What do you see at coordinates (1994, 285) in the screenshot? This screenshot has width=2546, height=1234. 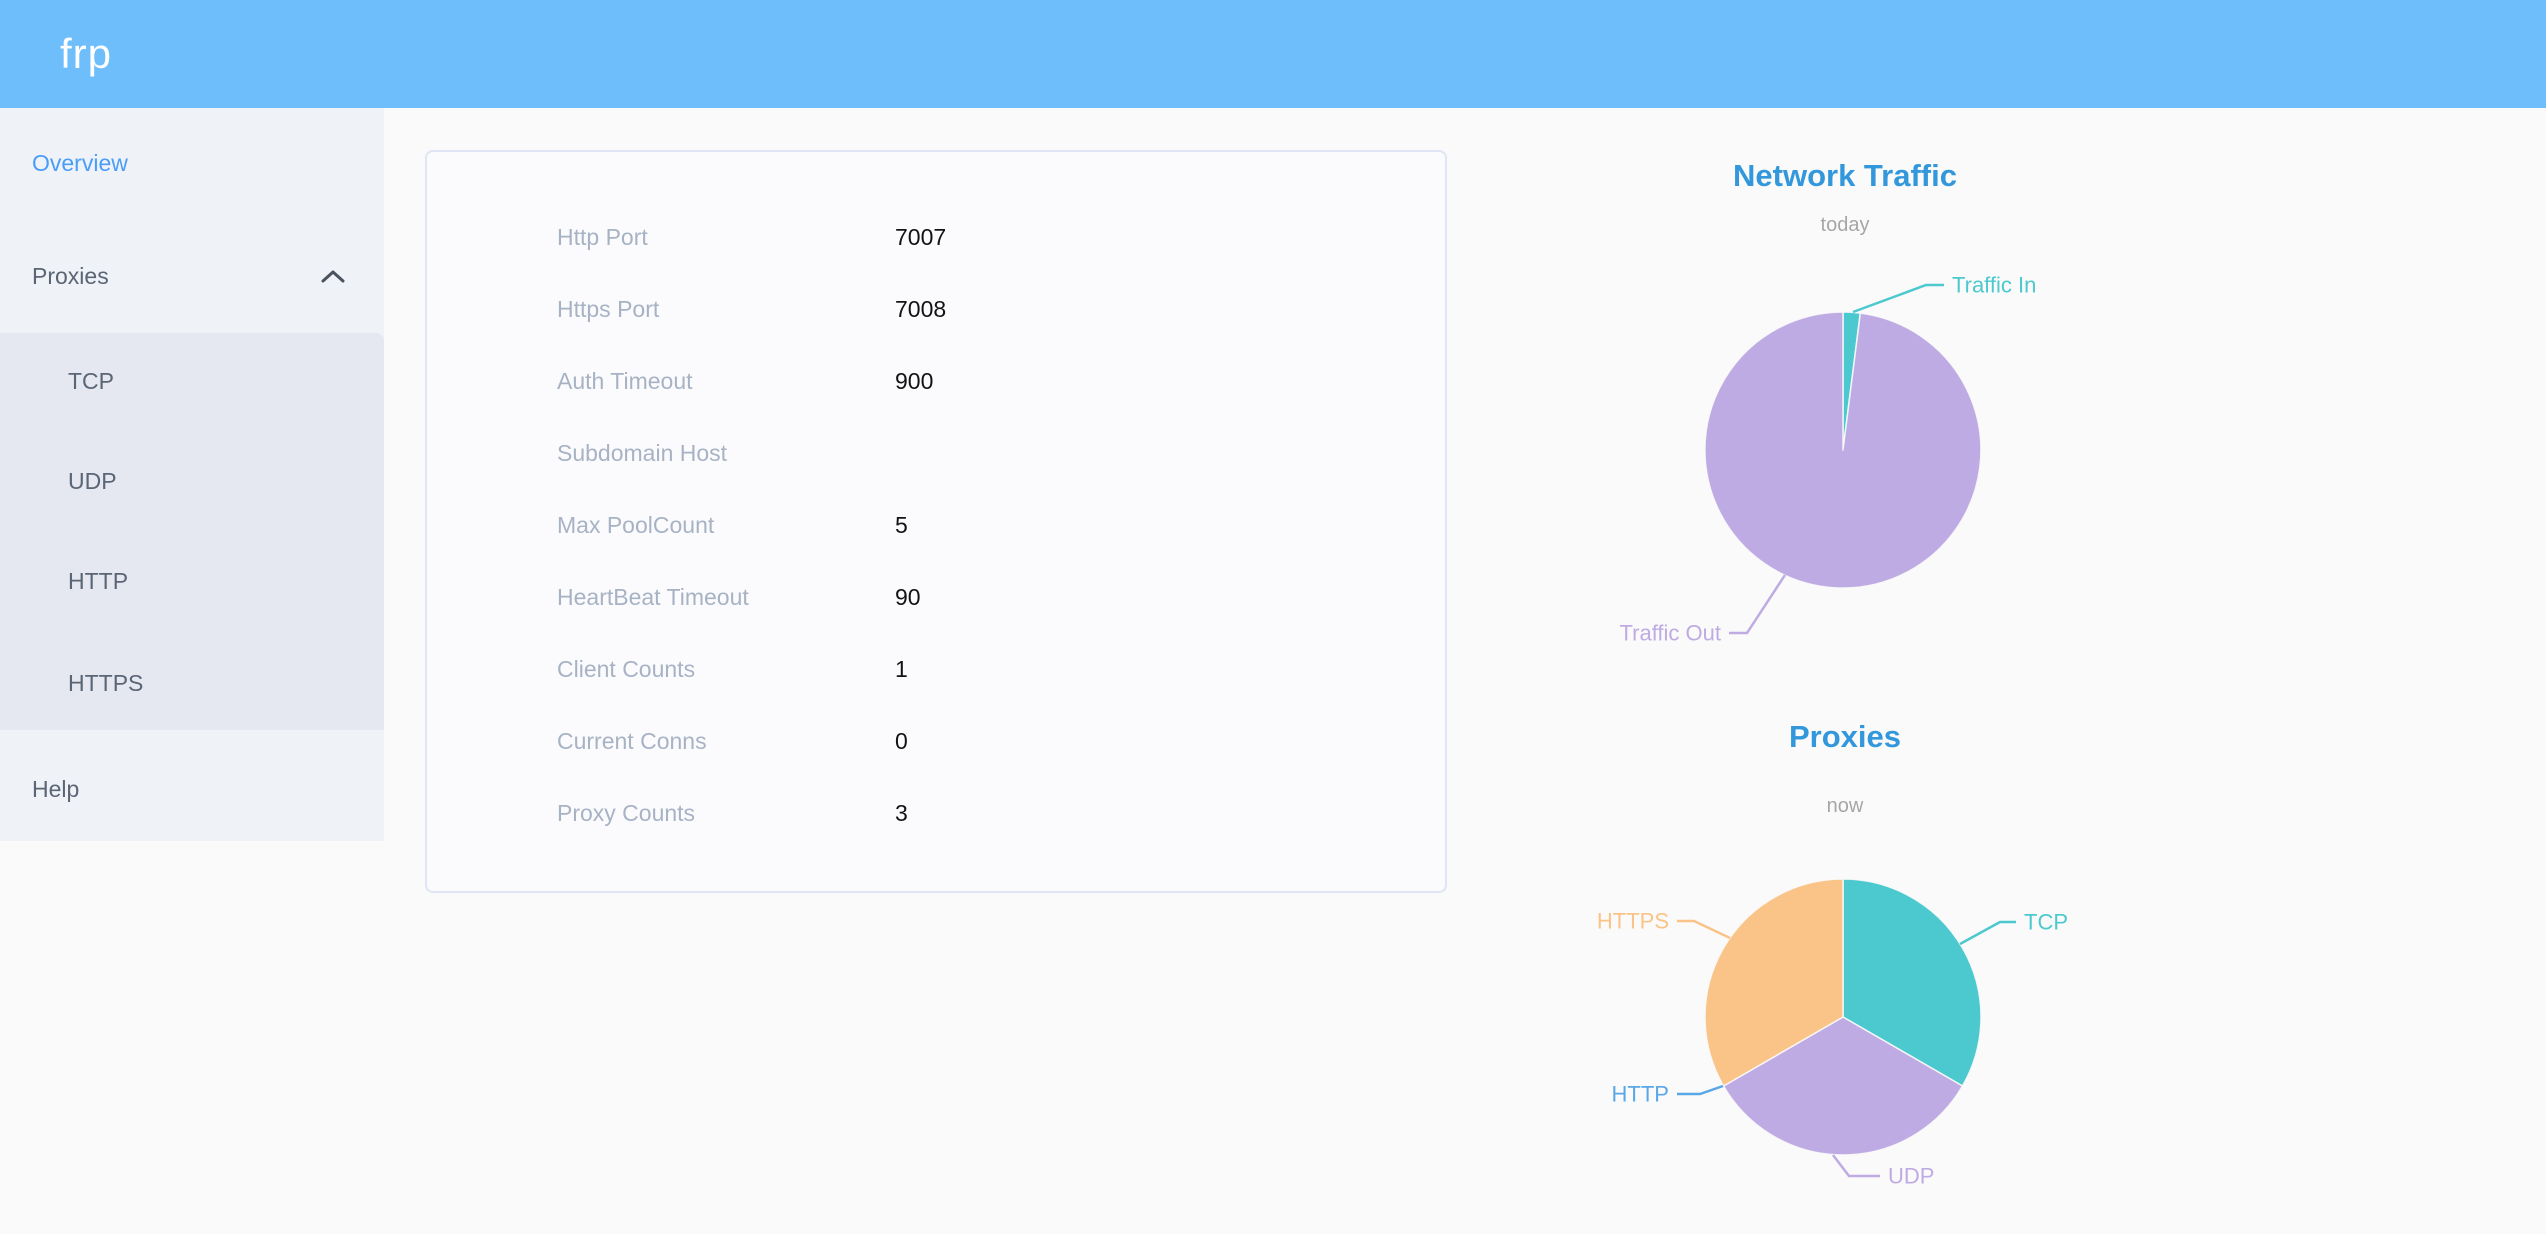 I see `pie-label-traffic-in: Traffic In` at bounding box center [1994, 285].